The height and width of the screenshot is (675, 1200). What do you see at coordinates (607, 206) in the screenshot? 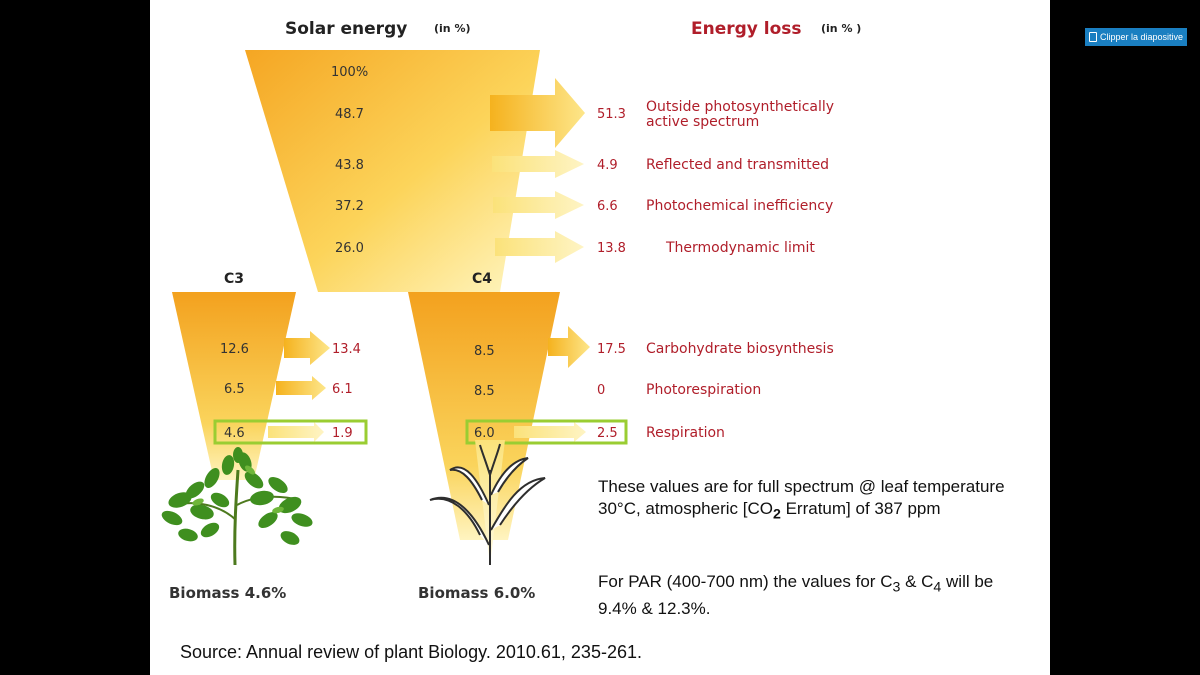
I see `loss-value-6-6: 6.6` at bounding box center [607, 206].